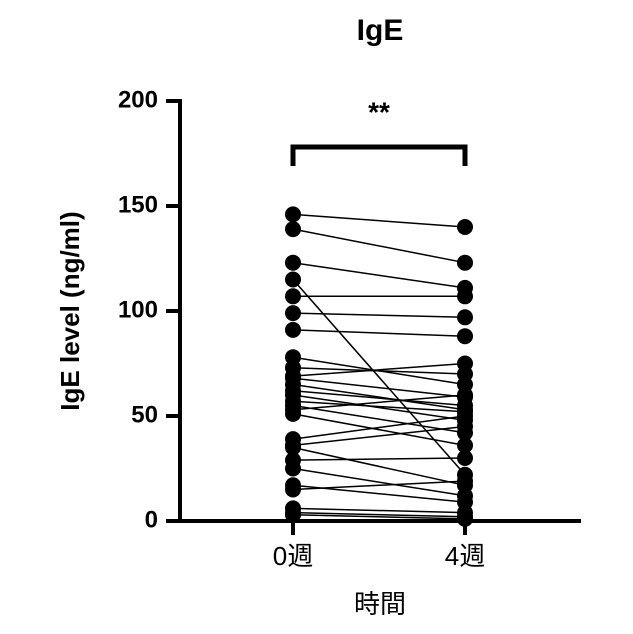  Describe the element at coordinates (138, 204) in the screenshot. I see `y-tick-label: 150` at that location.